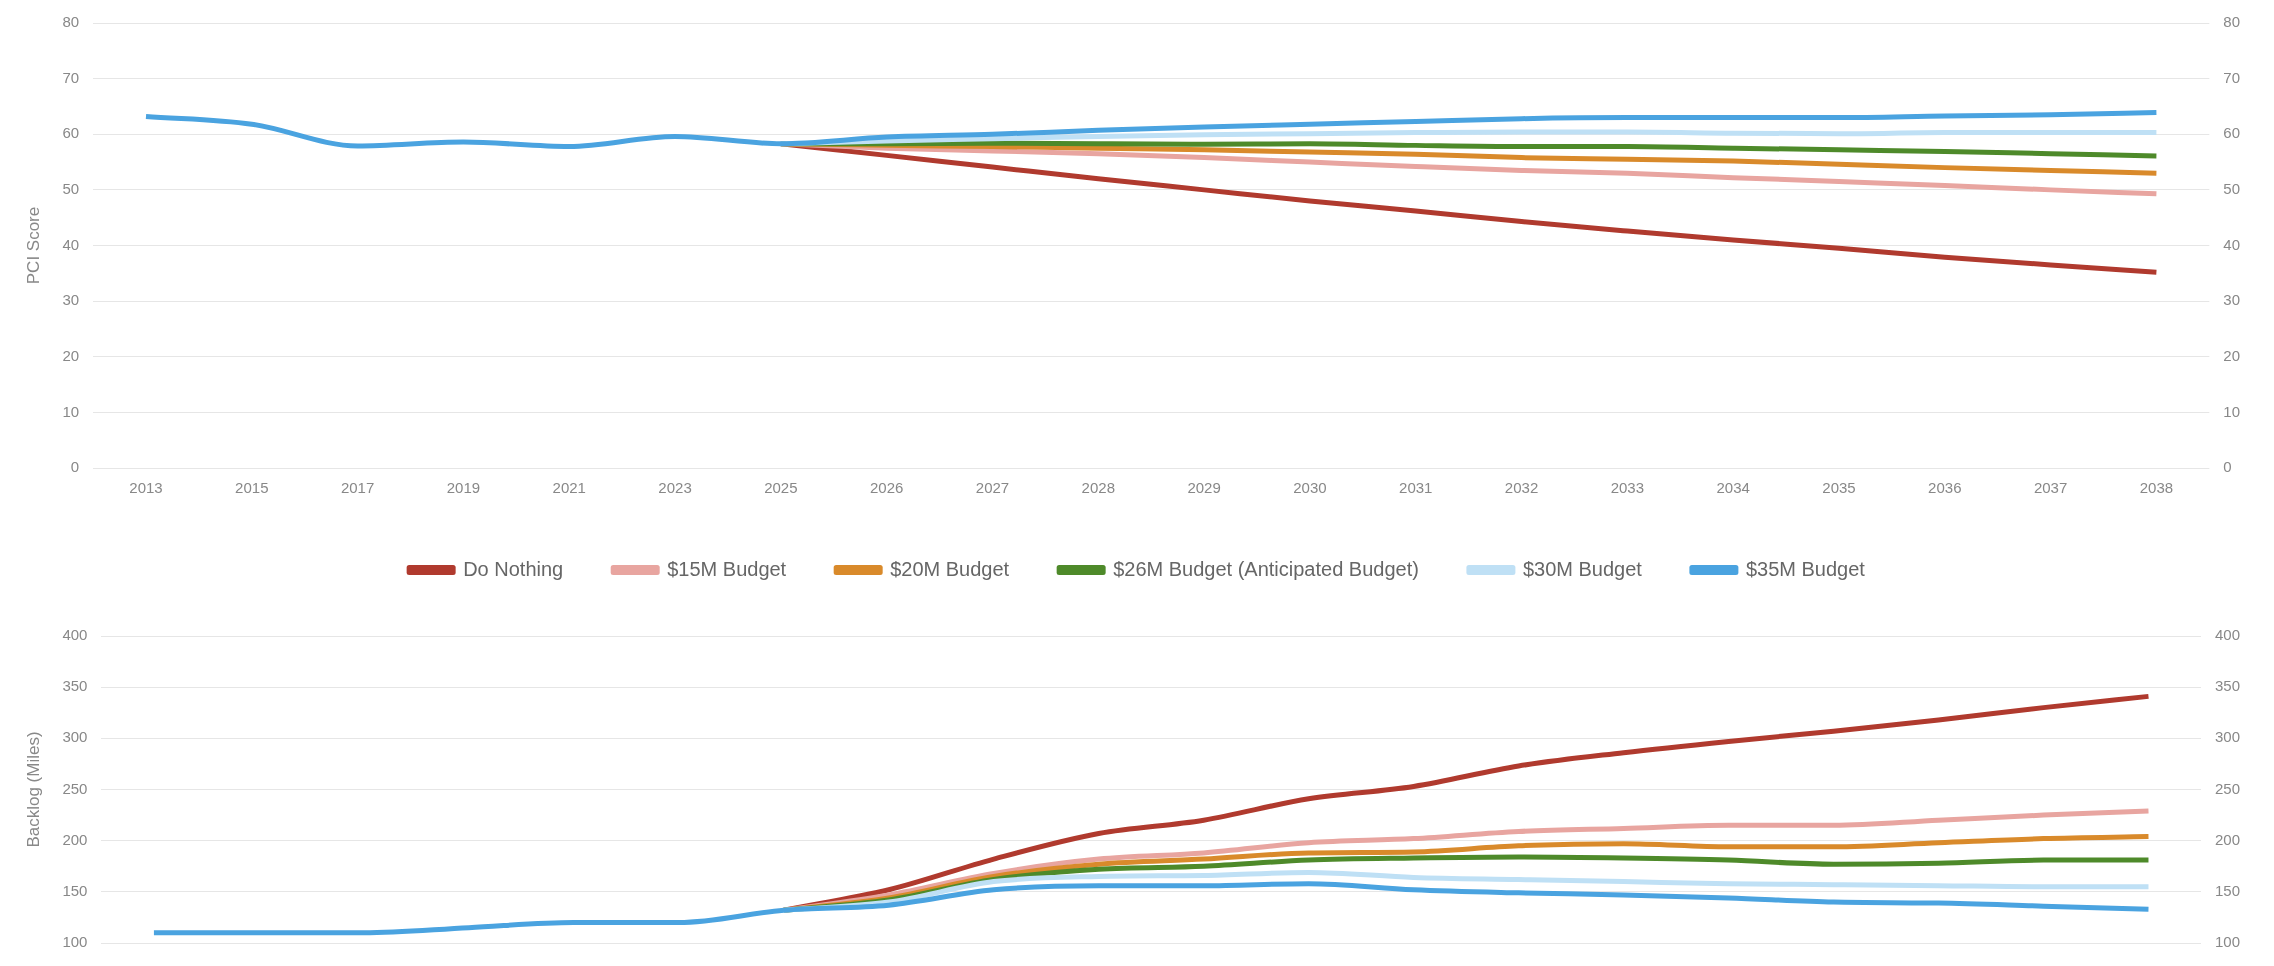 This screenshot has width=2274, height=966. What do you see at coordinates (2050, 488) in the screenshot?
I see `x-tick-label: 2037` at bounding box center [2050, 488].